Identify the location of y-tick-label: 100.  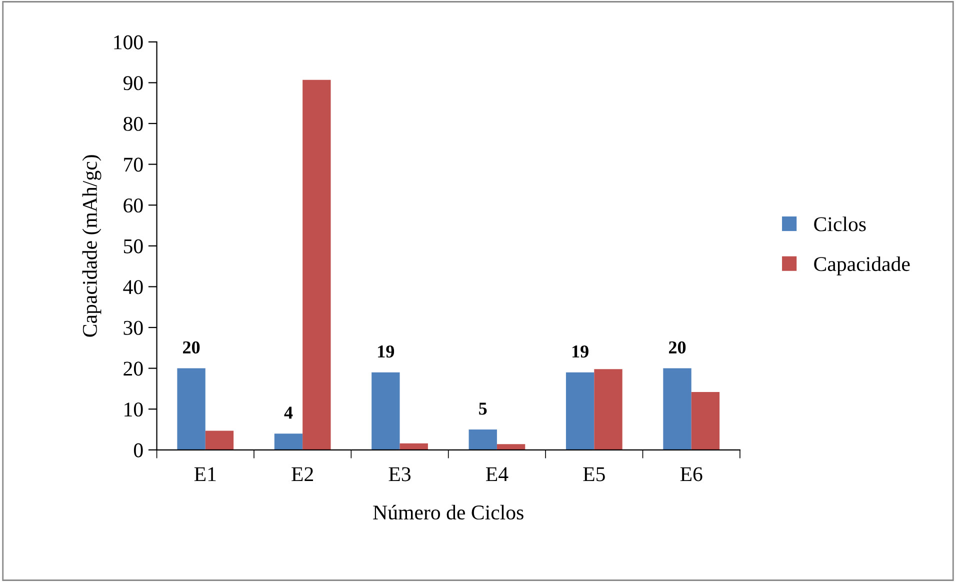
(128, 42).